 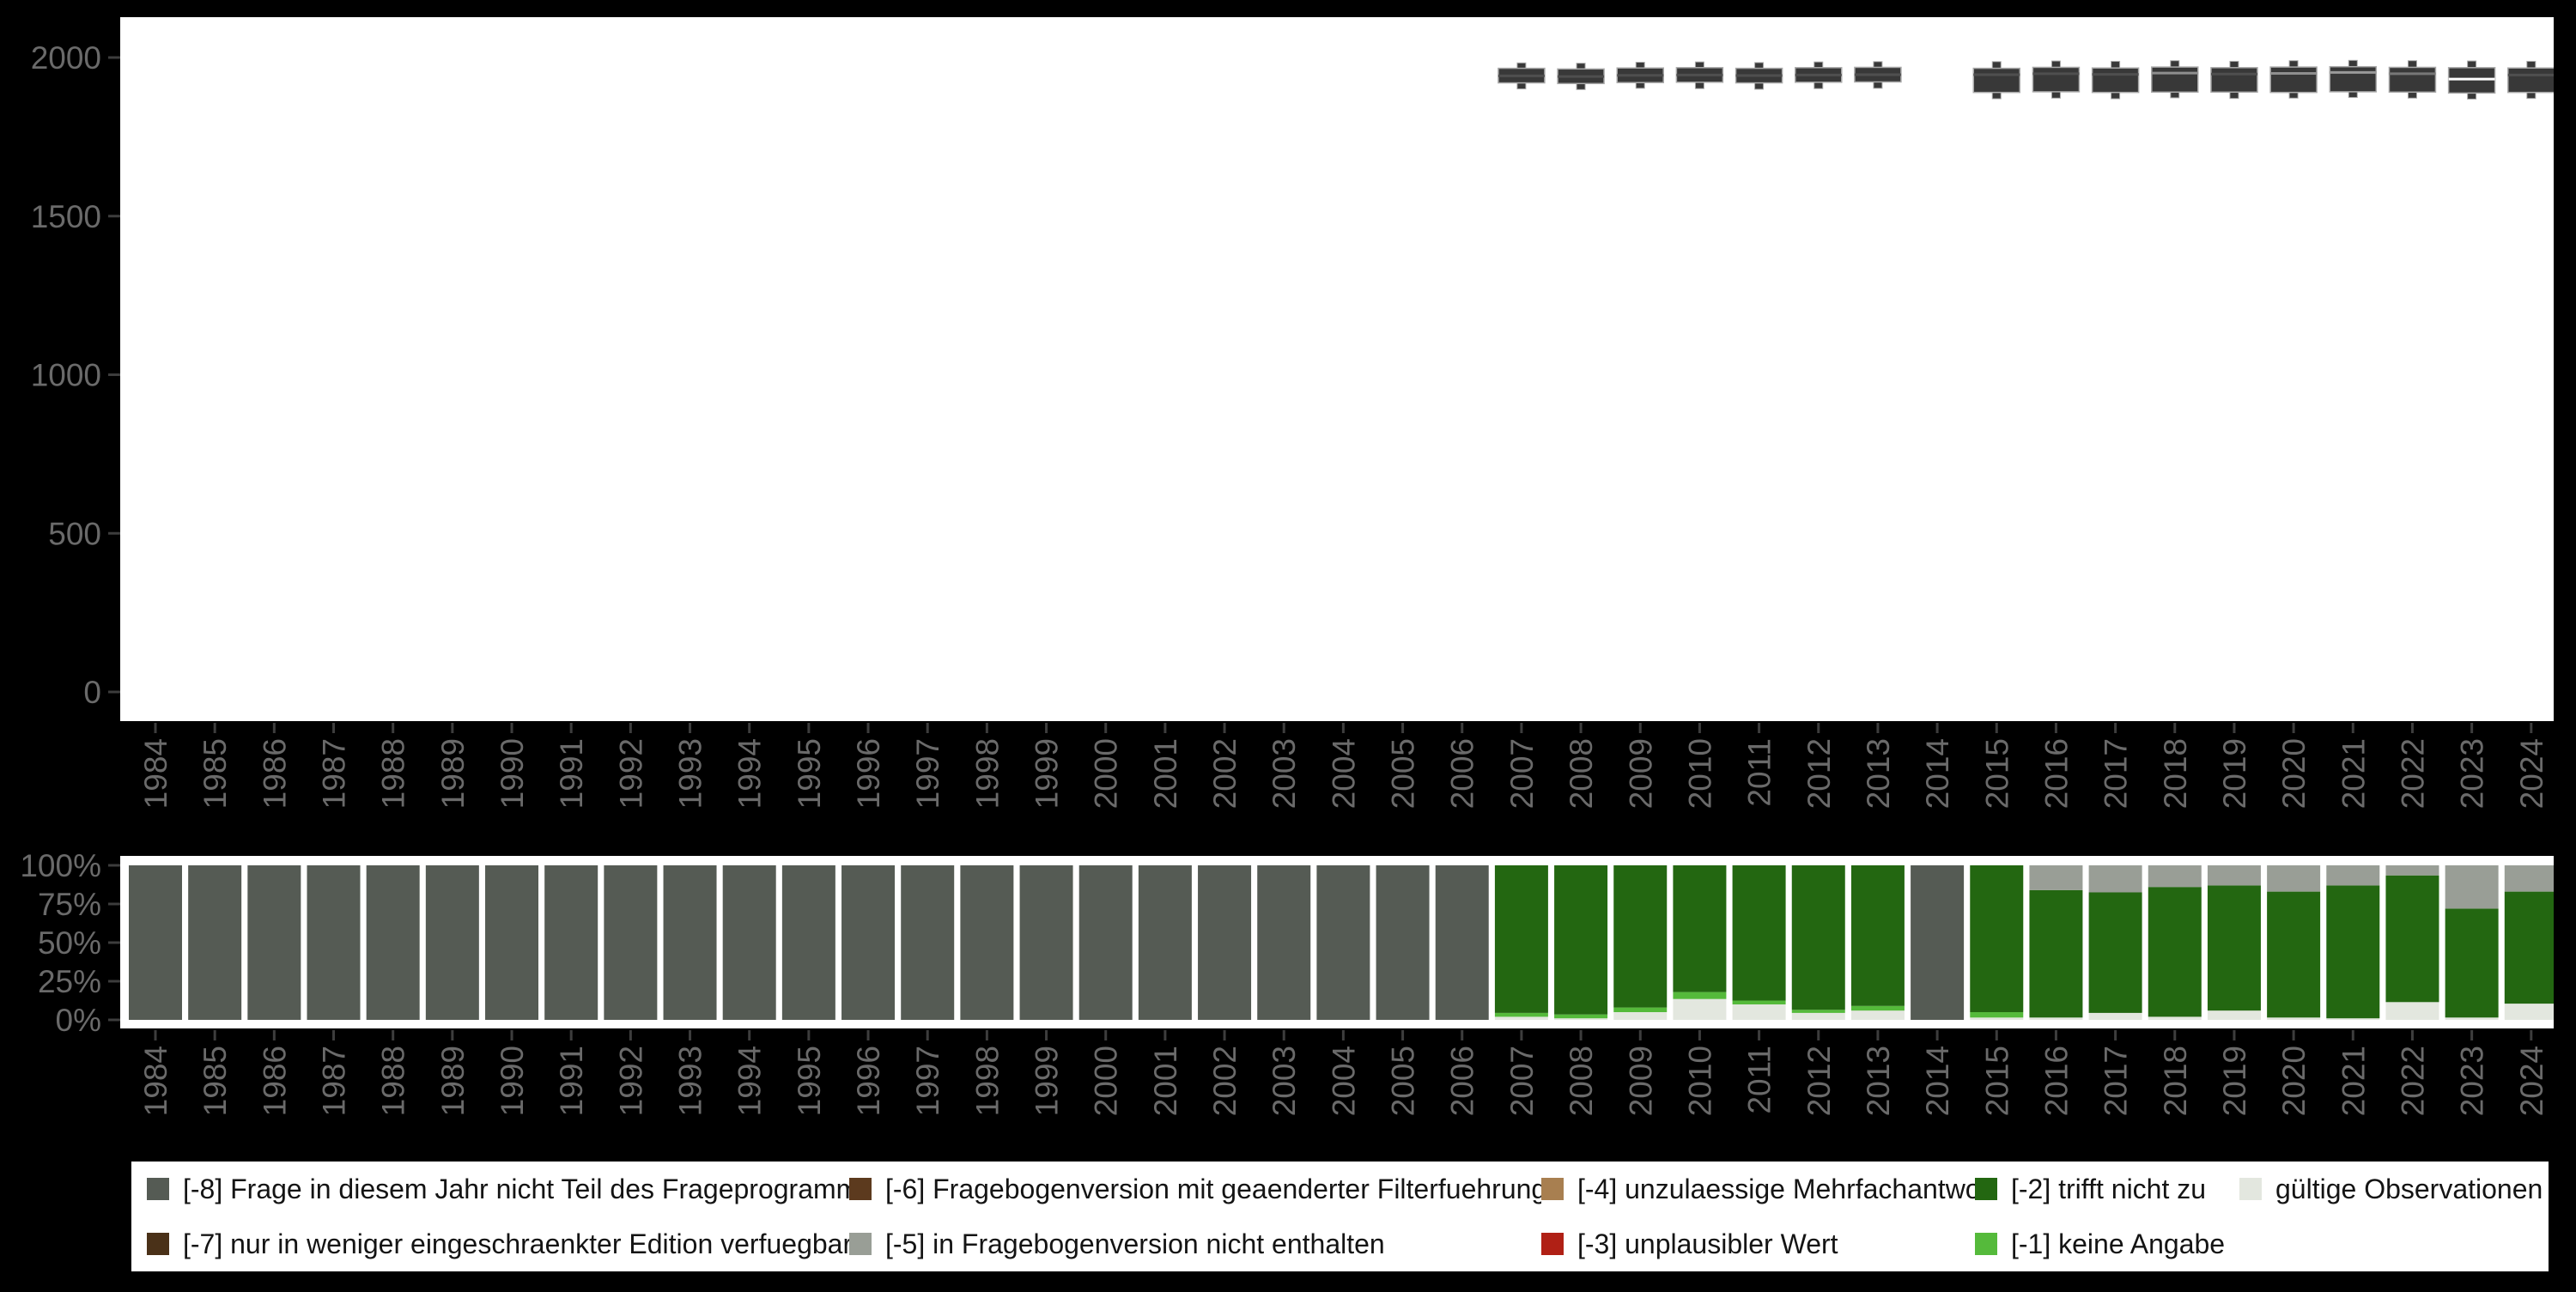 What do you see at coordinates (750, 1081) in the screenshot?
I see `x-tick-label: 1994` at bounding box center [750, 1081].